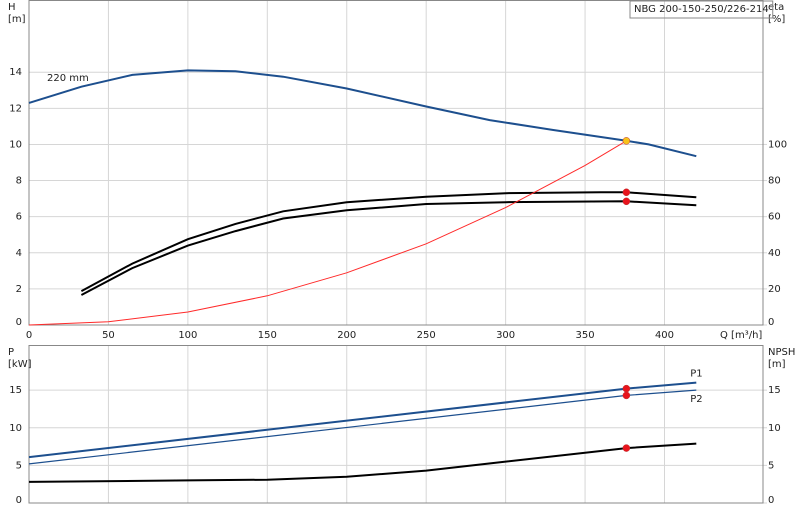 This screenshot has width=800, height=520. I want to click on y-tick-label: 5, so click(19, 465).